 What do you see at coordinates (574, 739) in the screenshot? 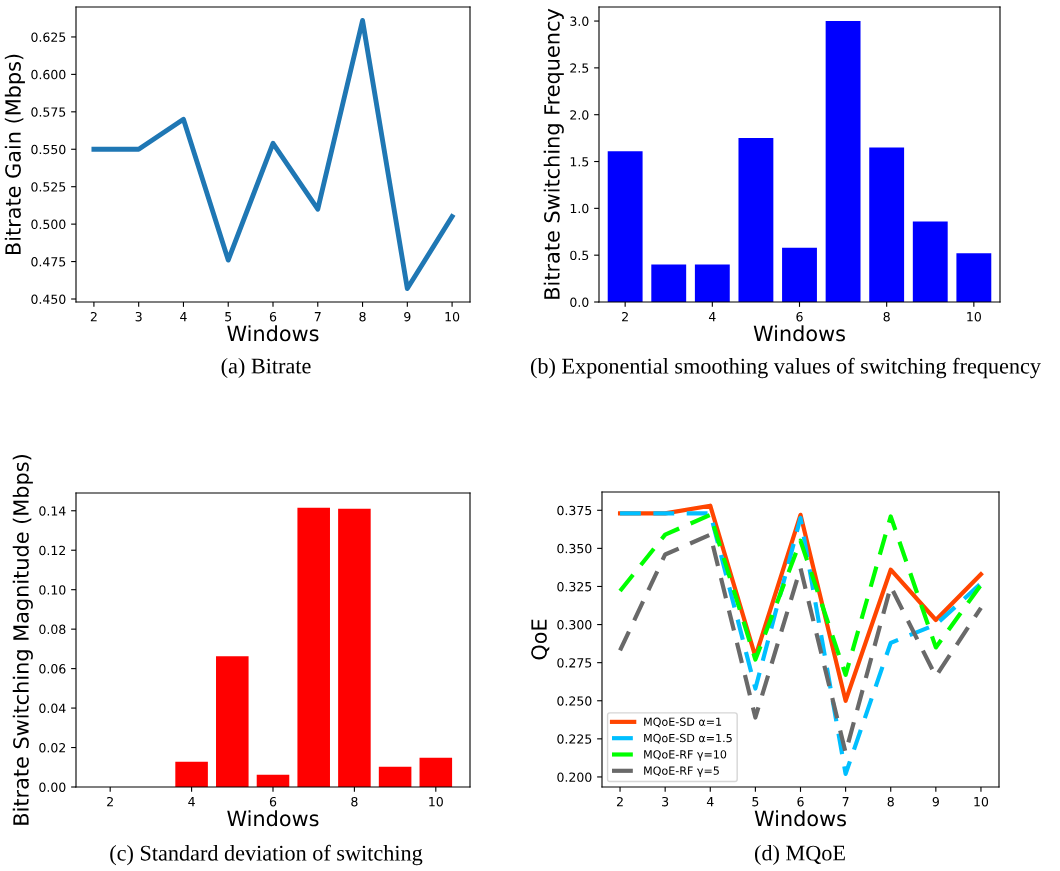
I see `y-tick-label: 0.225` at bounding box center [574, 739].